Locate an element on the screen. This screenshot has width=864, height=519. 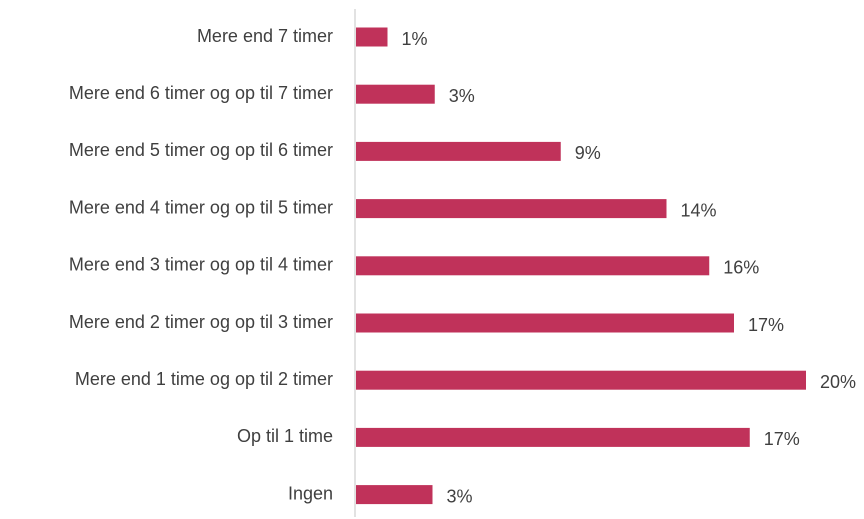
category-label: Mere end 7 timer is located at coordinates (265, 36).